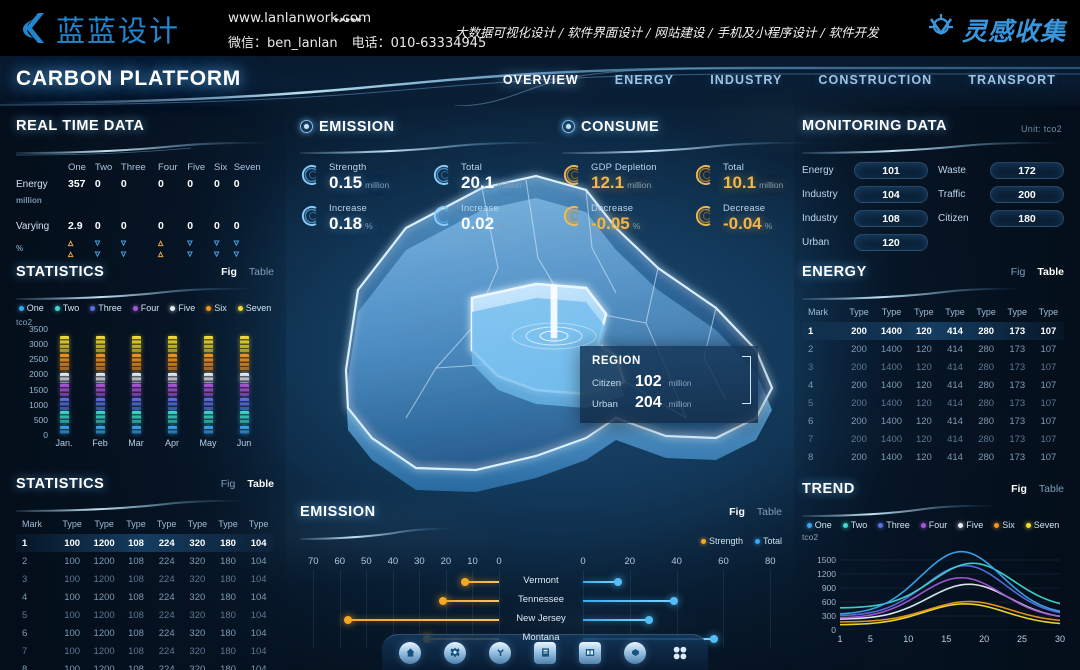 The width and height of the screenshot is (1080, 670). I want to click on nav-item-energy: ENERGY, so click(644, 80).